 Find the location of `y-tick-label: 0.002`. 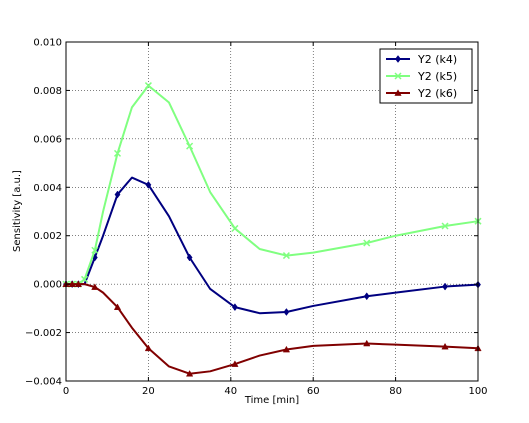

y-tick-label: 0.002 is located at coordinates (47, 236).